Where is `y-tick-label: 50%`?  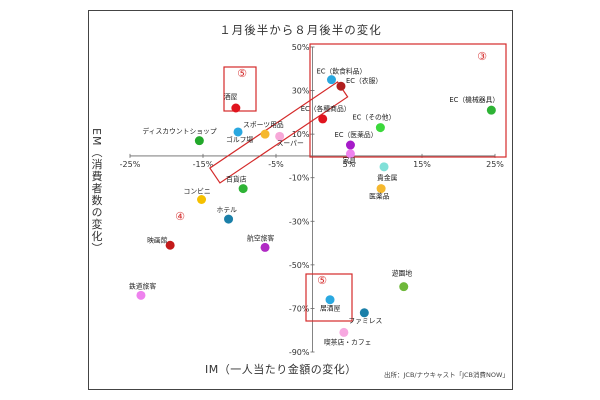 y-tick-label: 50% is located at coordinates (301, 47).